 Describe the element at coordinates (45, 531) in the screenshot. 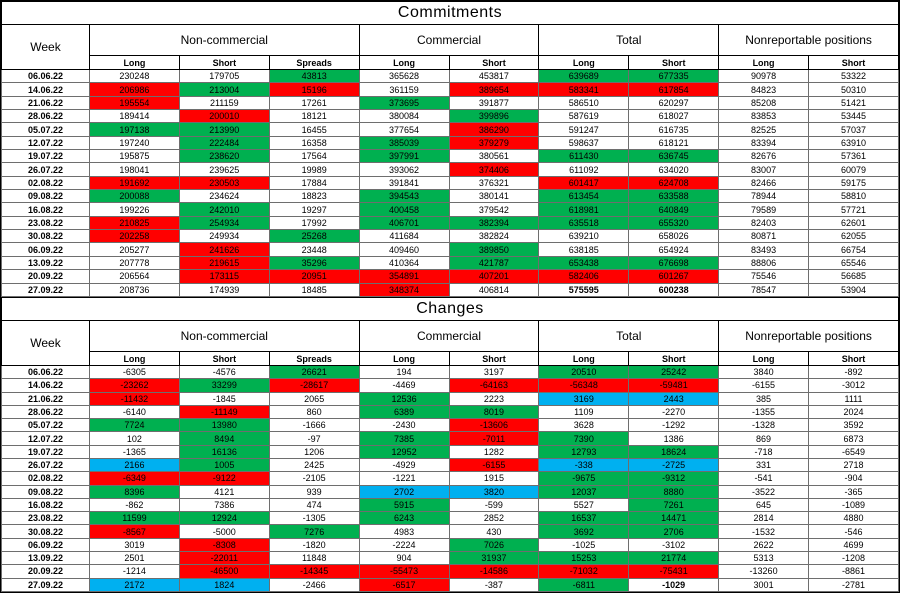

I see `week-date: 30.08.22` at that location.